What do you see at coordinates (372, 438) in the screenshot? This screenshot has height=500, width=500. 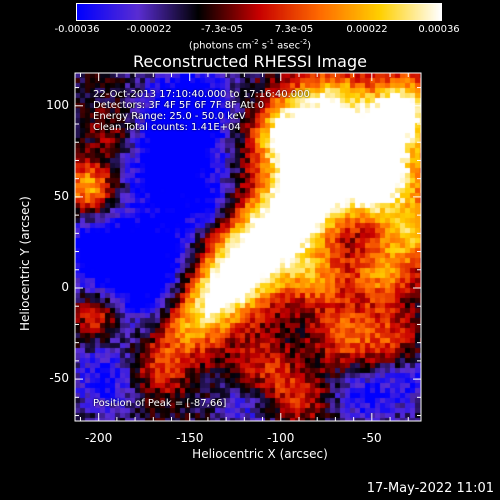 I see `x-tick-label: -50` at bounding box center [372, 438].